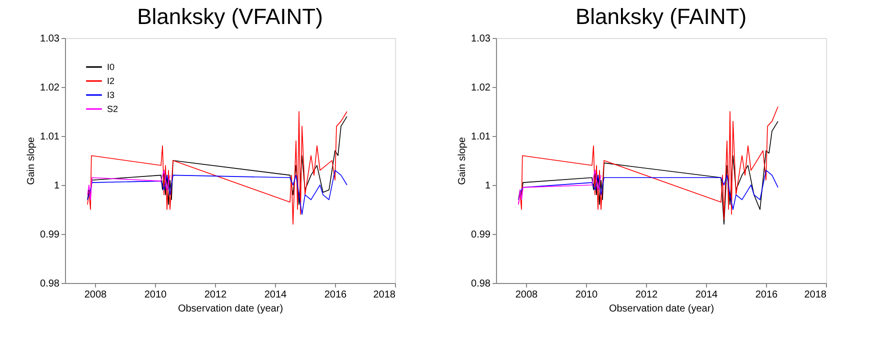 The width and height of the screenshot is (872, 350). Describe the element at coordinates (111, 67) in the screenshot. I see `legend-label: I0` at that location.